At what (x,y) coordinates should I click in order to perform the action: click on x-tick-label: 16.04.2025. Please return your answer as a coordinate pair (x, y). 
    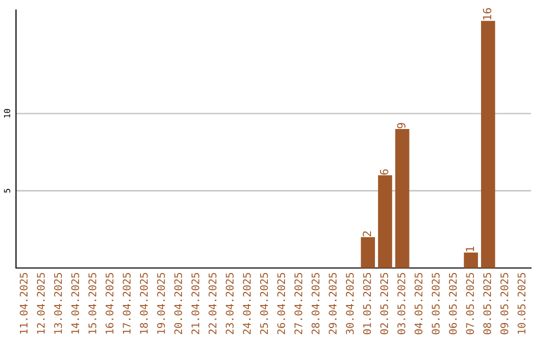
    Looking at the image, I should click on (110, 303).